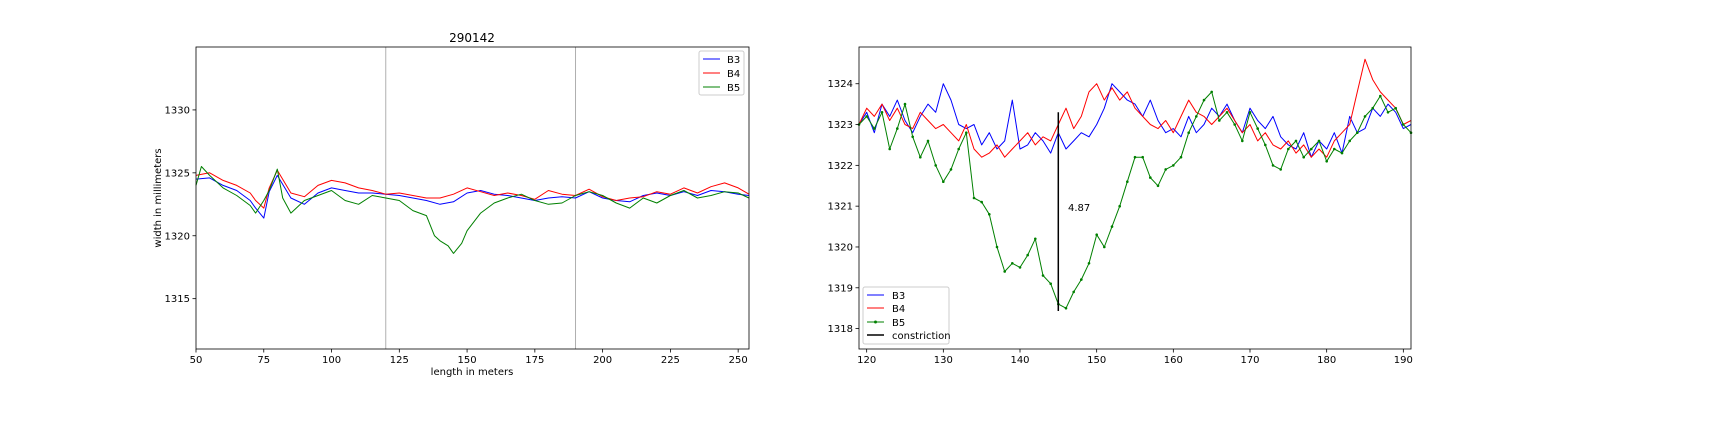  I want to click on chart-right-y-ticks: 1318 1319 1320 1321 1322 1323 1324, so click(843, 207).